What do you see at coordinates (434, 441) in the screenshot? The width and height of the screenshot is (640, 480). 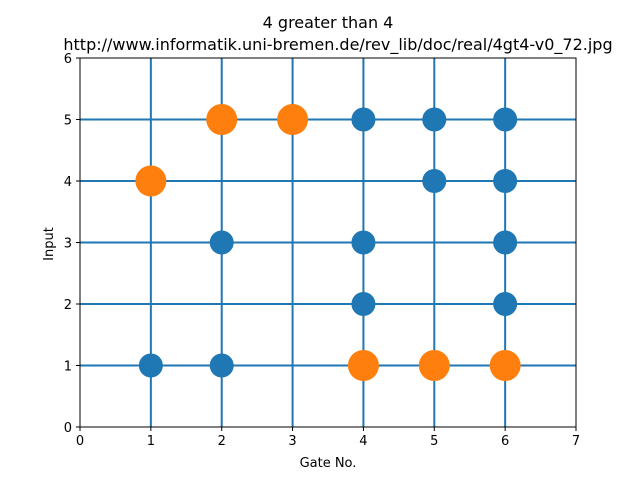 I see `x-tick-label: 5` at bounding box center [434, 441].